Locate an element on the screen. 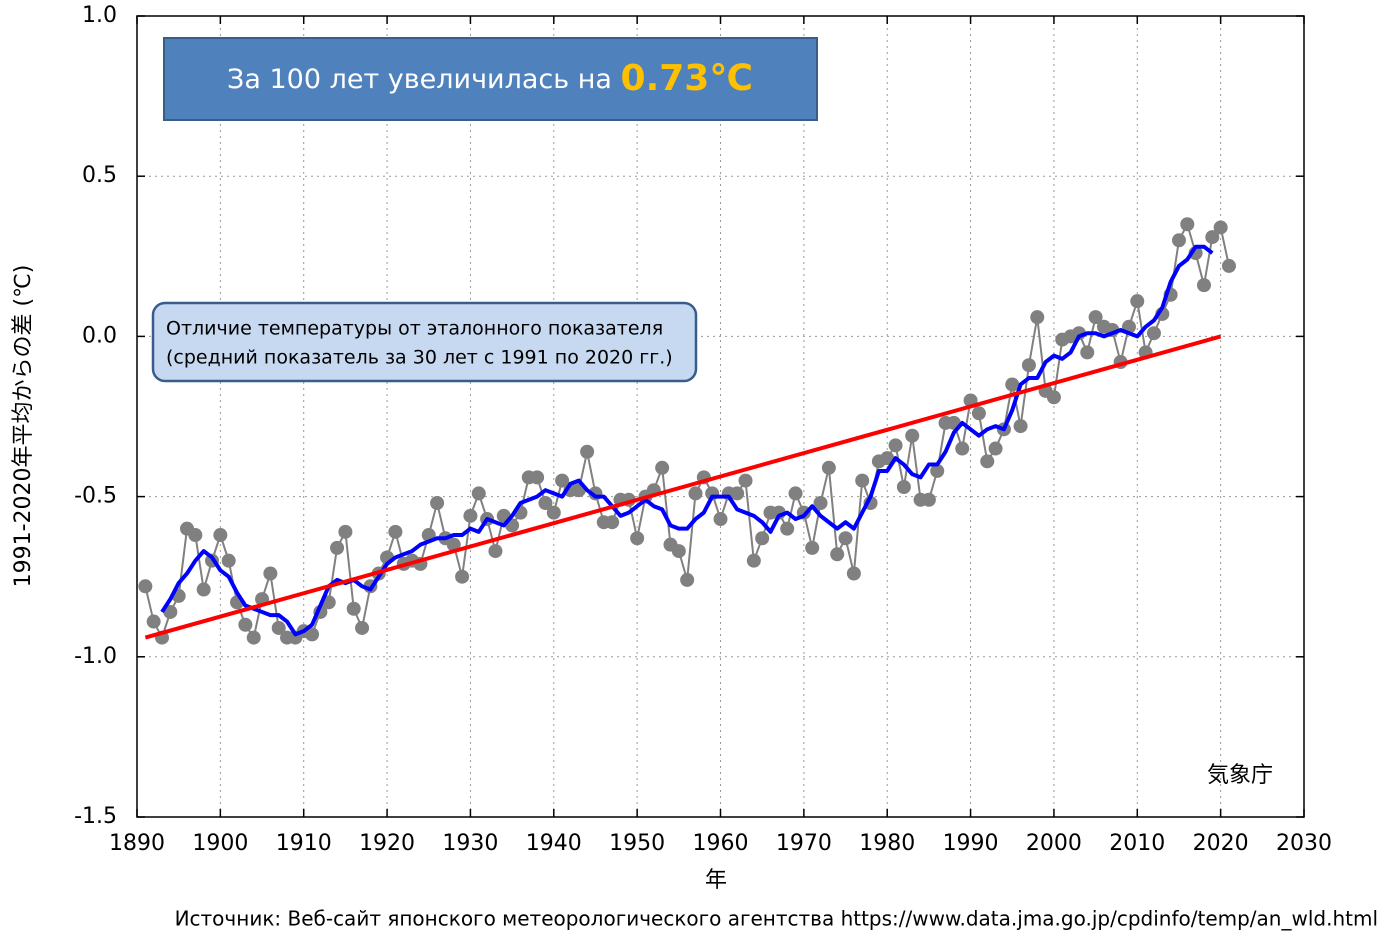  x-tick-label: 1920 is located at coordinates (387, 843).